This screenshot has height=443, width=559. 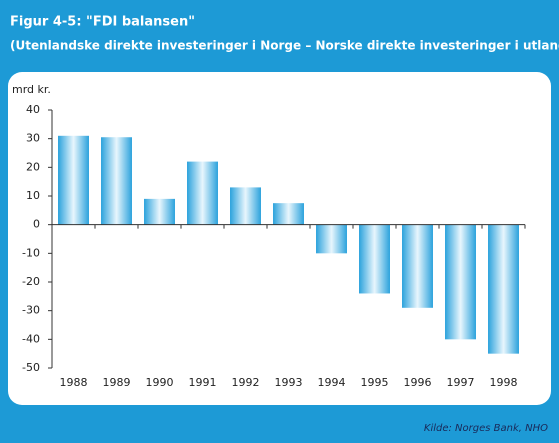 I want to click on x-tick-label: 1990, so click(x=160, y=382).